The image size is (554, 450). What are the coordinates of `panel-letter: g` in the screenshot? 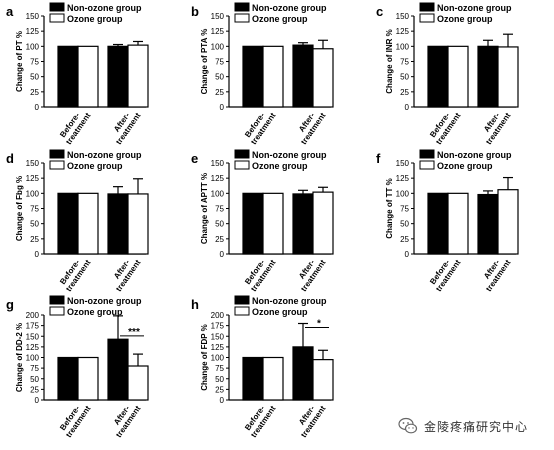 It's located at (10, 304).